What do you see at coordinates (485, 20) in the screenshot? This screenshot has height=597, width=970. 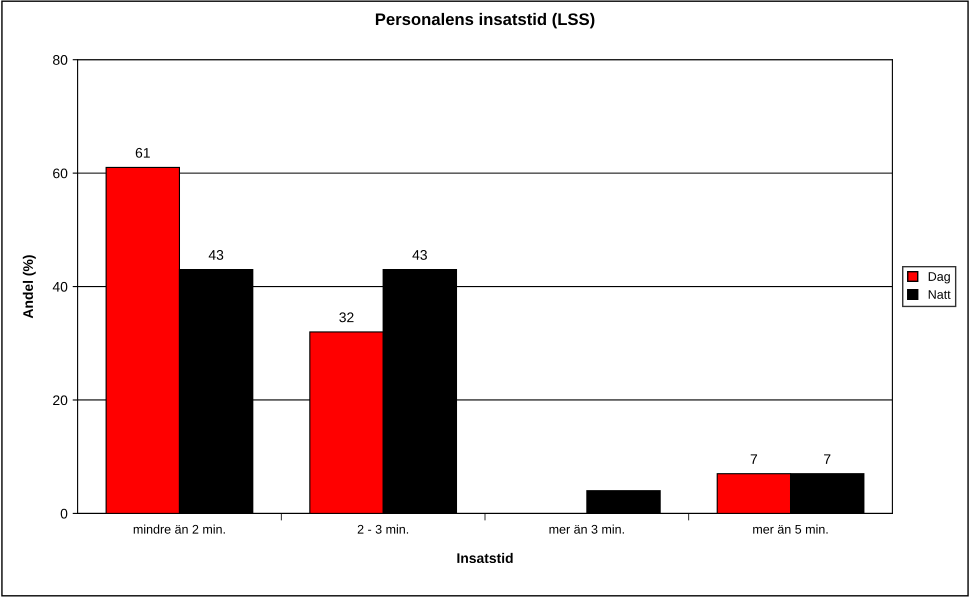 I see `chart-title: Personalens insatstid (LSS)` at bounding box center [485, 20].